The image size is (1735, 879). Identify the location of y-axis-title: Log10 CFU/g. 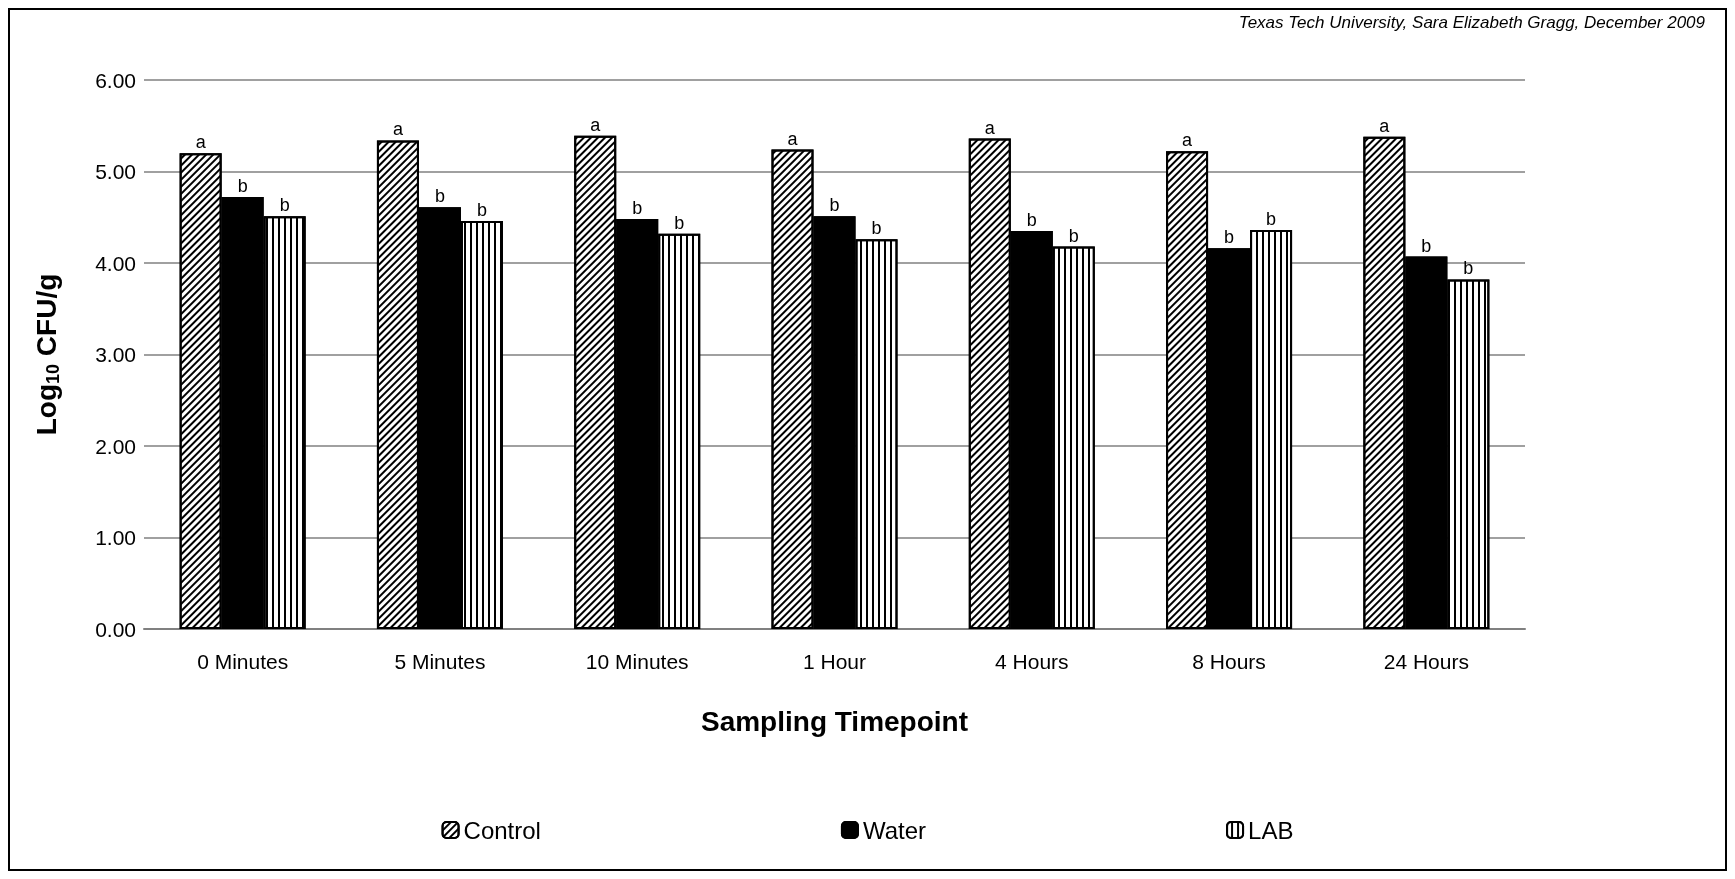
(46, 354).